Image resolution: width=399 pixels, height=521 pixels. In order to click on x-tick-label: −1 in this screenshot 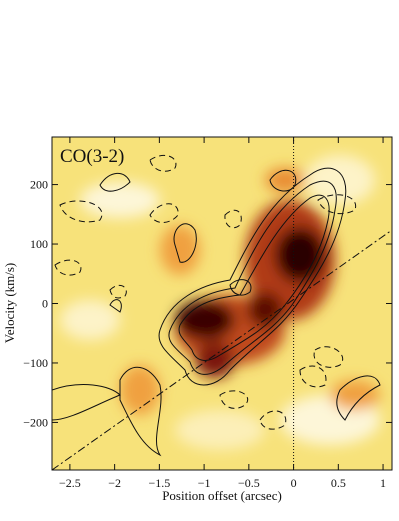, I will do `click(204, 483)`.